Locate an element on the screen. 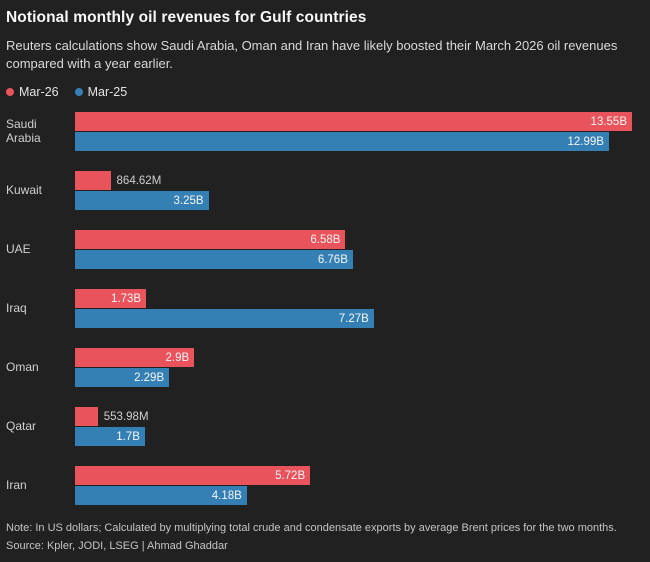  bar-mar-26-iraq: 1.73B is located at coordinates (111, 299).